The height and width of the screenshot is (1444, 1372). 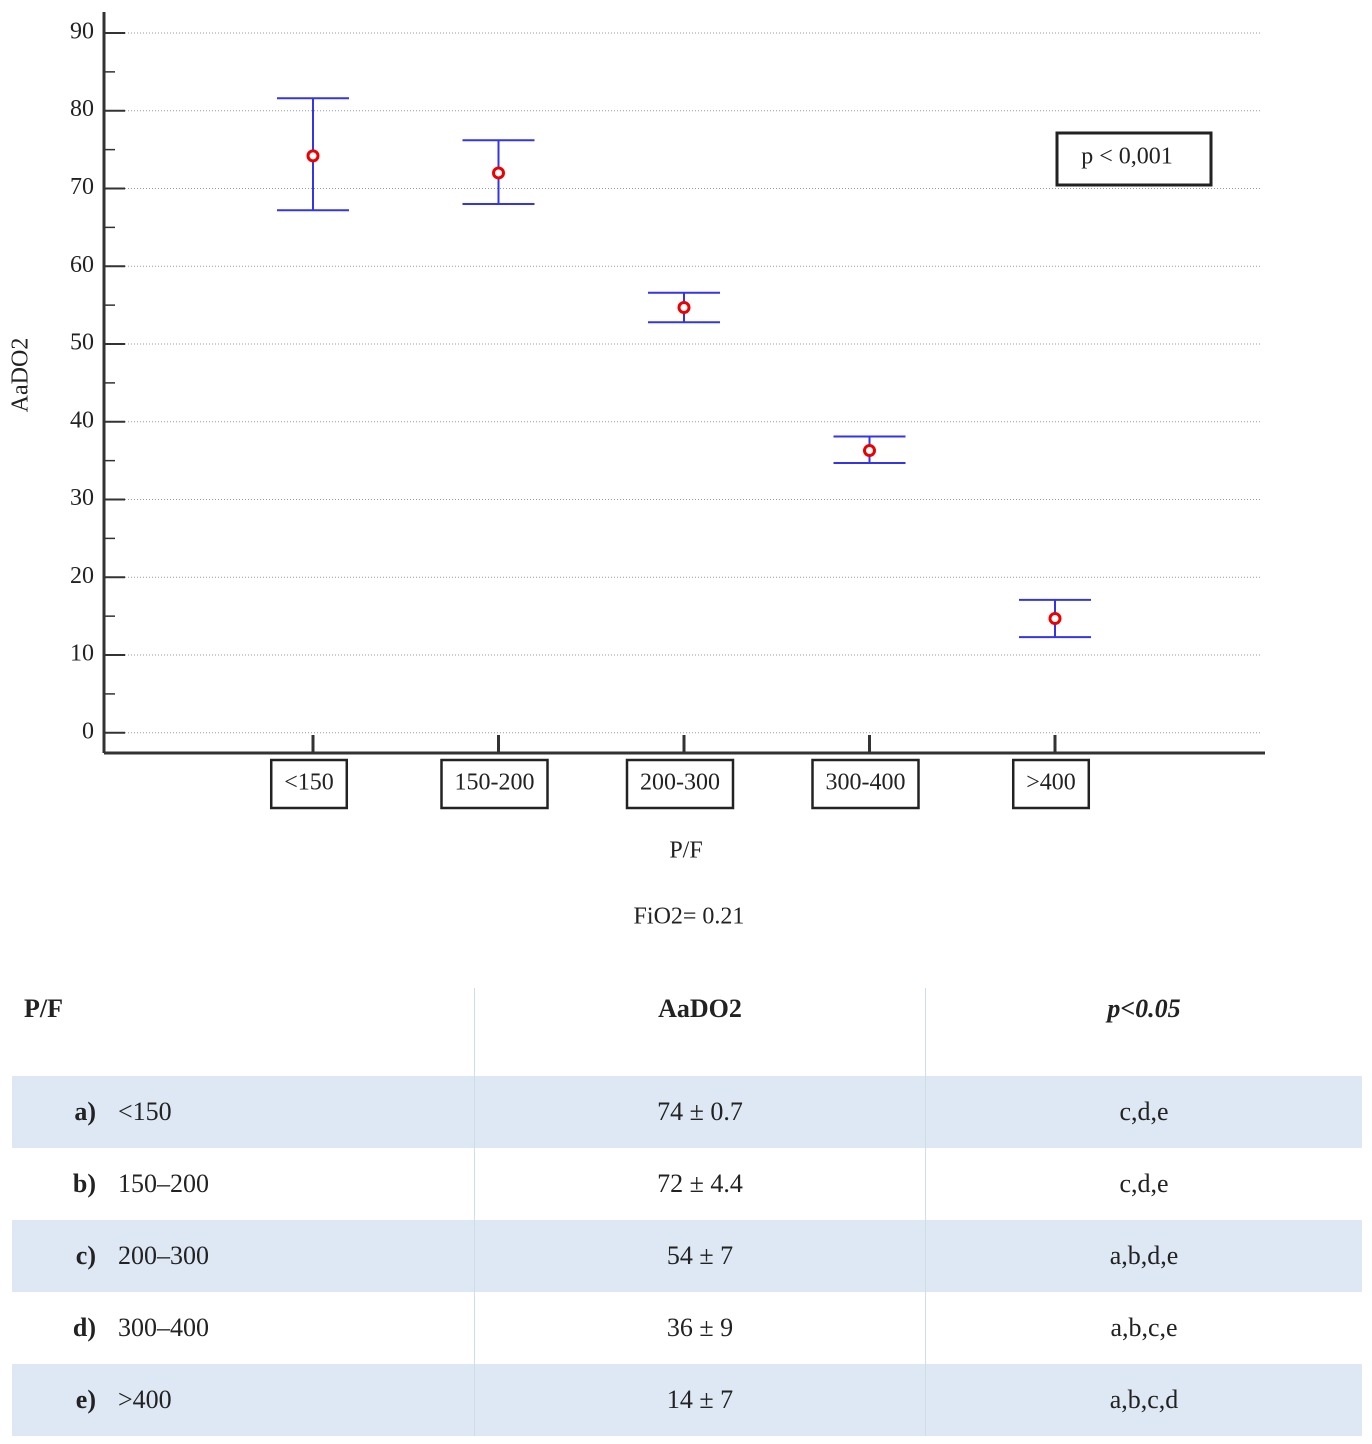 What do you see at coordinates (1143, 1032) in the screenshot?
I see `header-cell: p<0.05` at bounding box center [1143, 1032].